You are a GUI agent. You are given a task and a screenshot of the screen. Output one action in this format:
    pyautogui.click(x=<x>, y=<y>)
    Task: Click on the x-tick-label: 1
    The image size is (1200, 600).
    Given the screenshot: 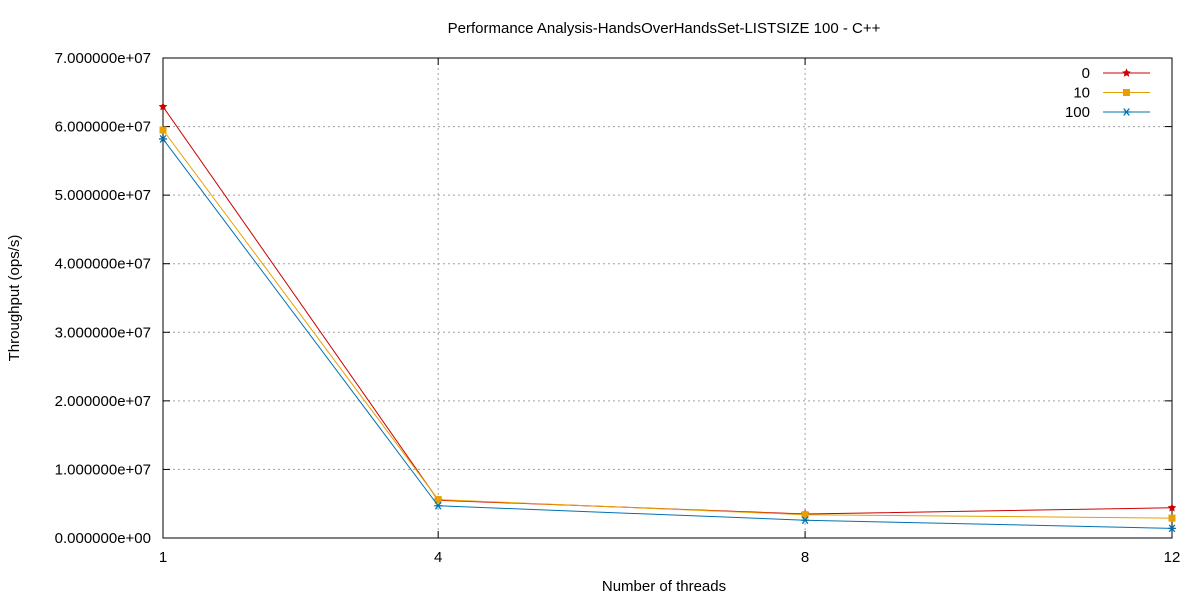 What is the action you would take?
    pyautogui.click(x=163, y=557)
    